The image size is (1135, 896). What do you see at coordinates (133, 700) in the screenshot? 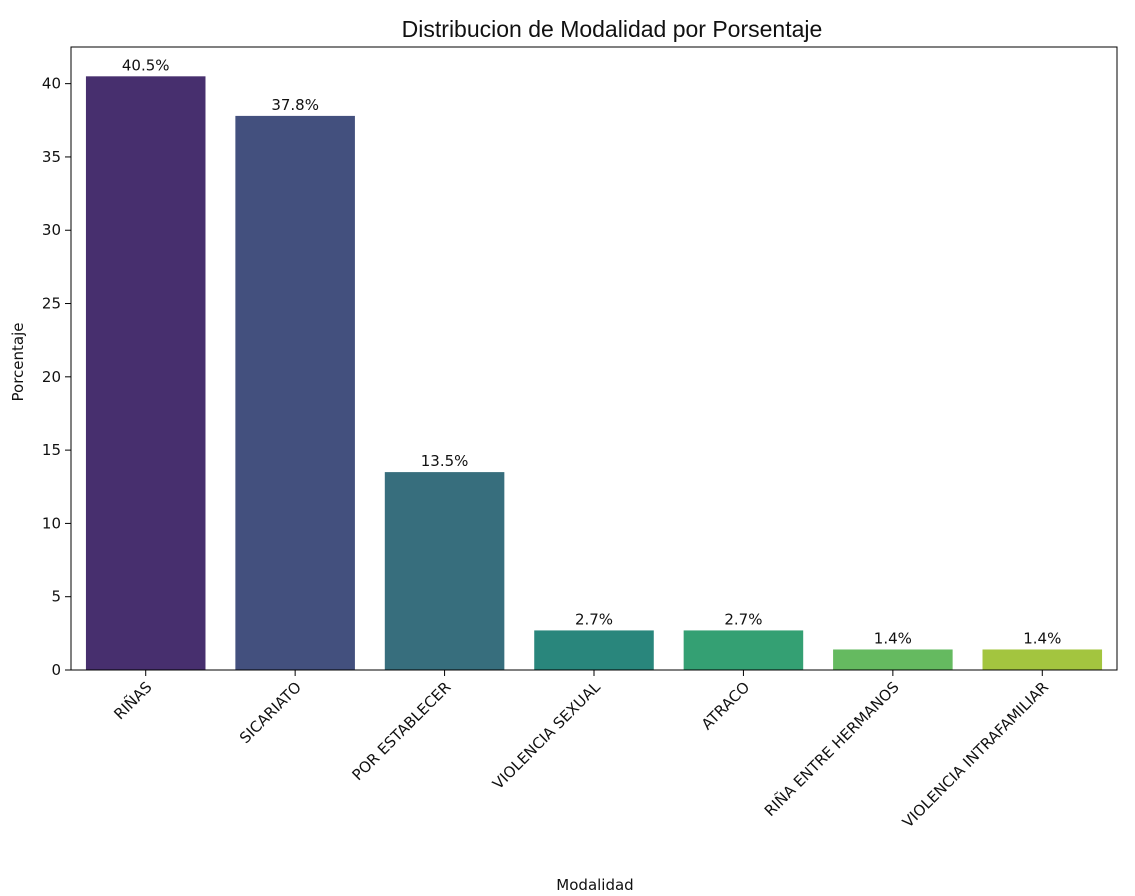
I see `x-tick-label: RIÑAS` at bounding box center [133, 700].